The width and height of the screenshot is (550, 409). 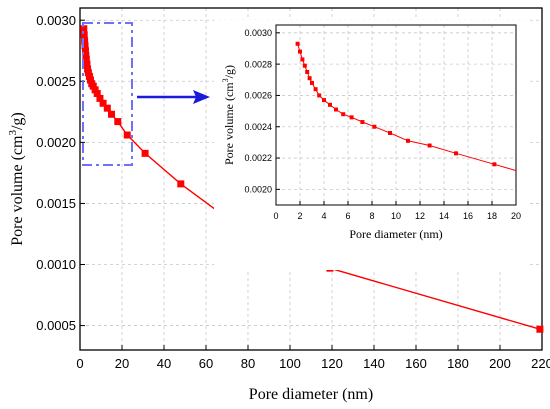 I want to click on inset-series-line, so click(x=407, y=107).